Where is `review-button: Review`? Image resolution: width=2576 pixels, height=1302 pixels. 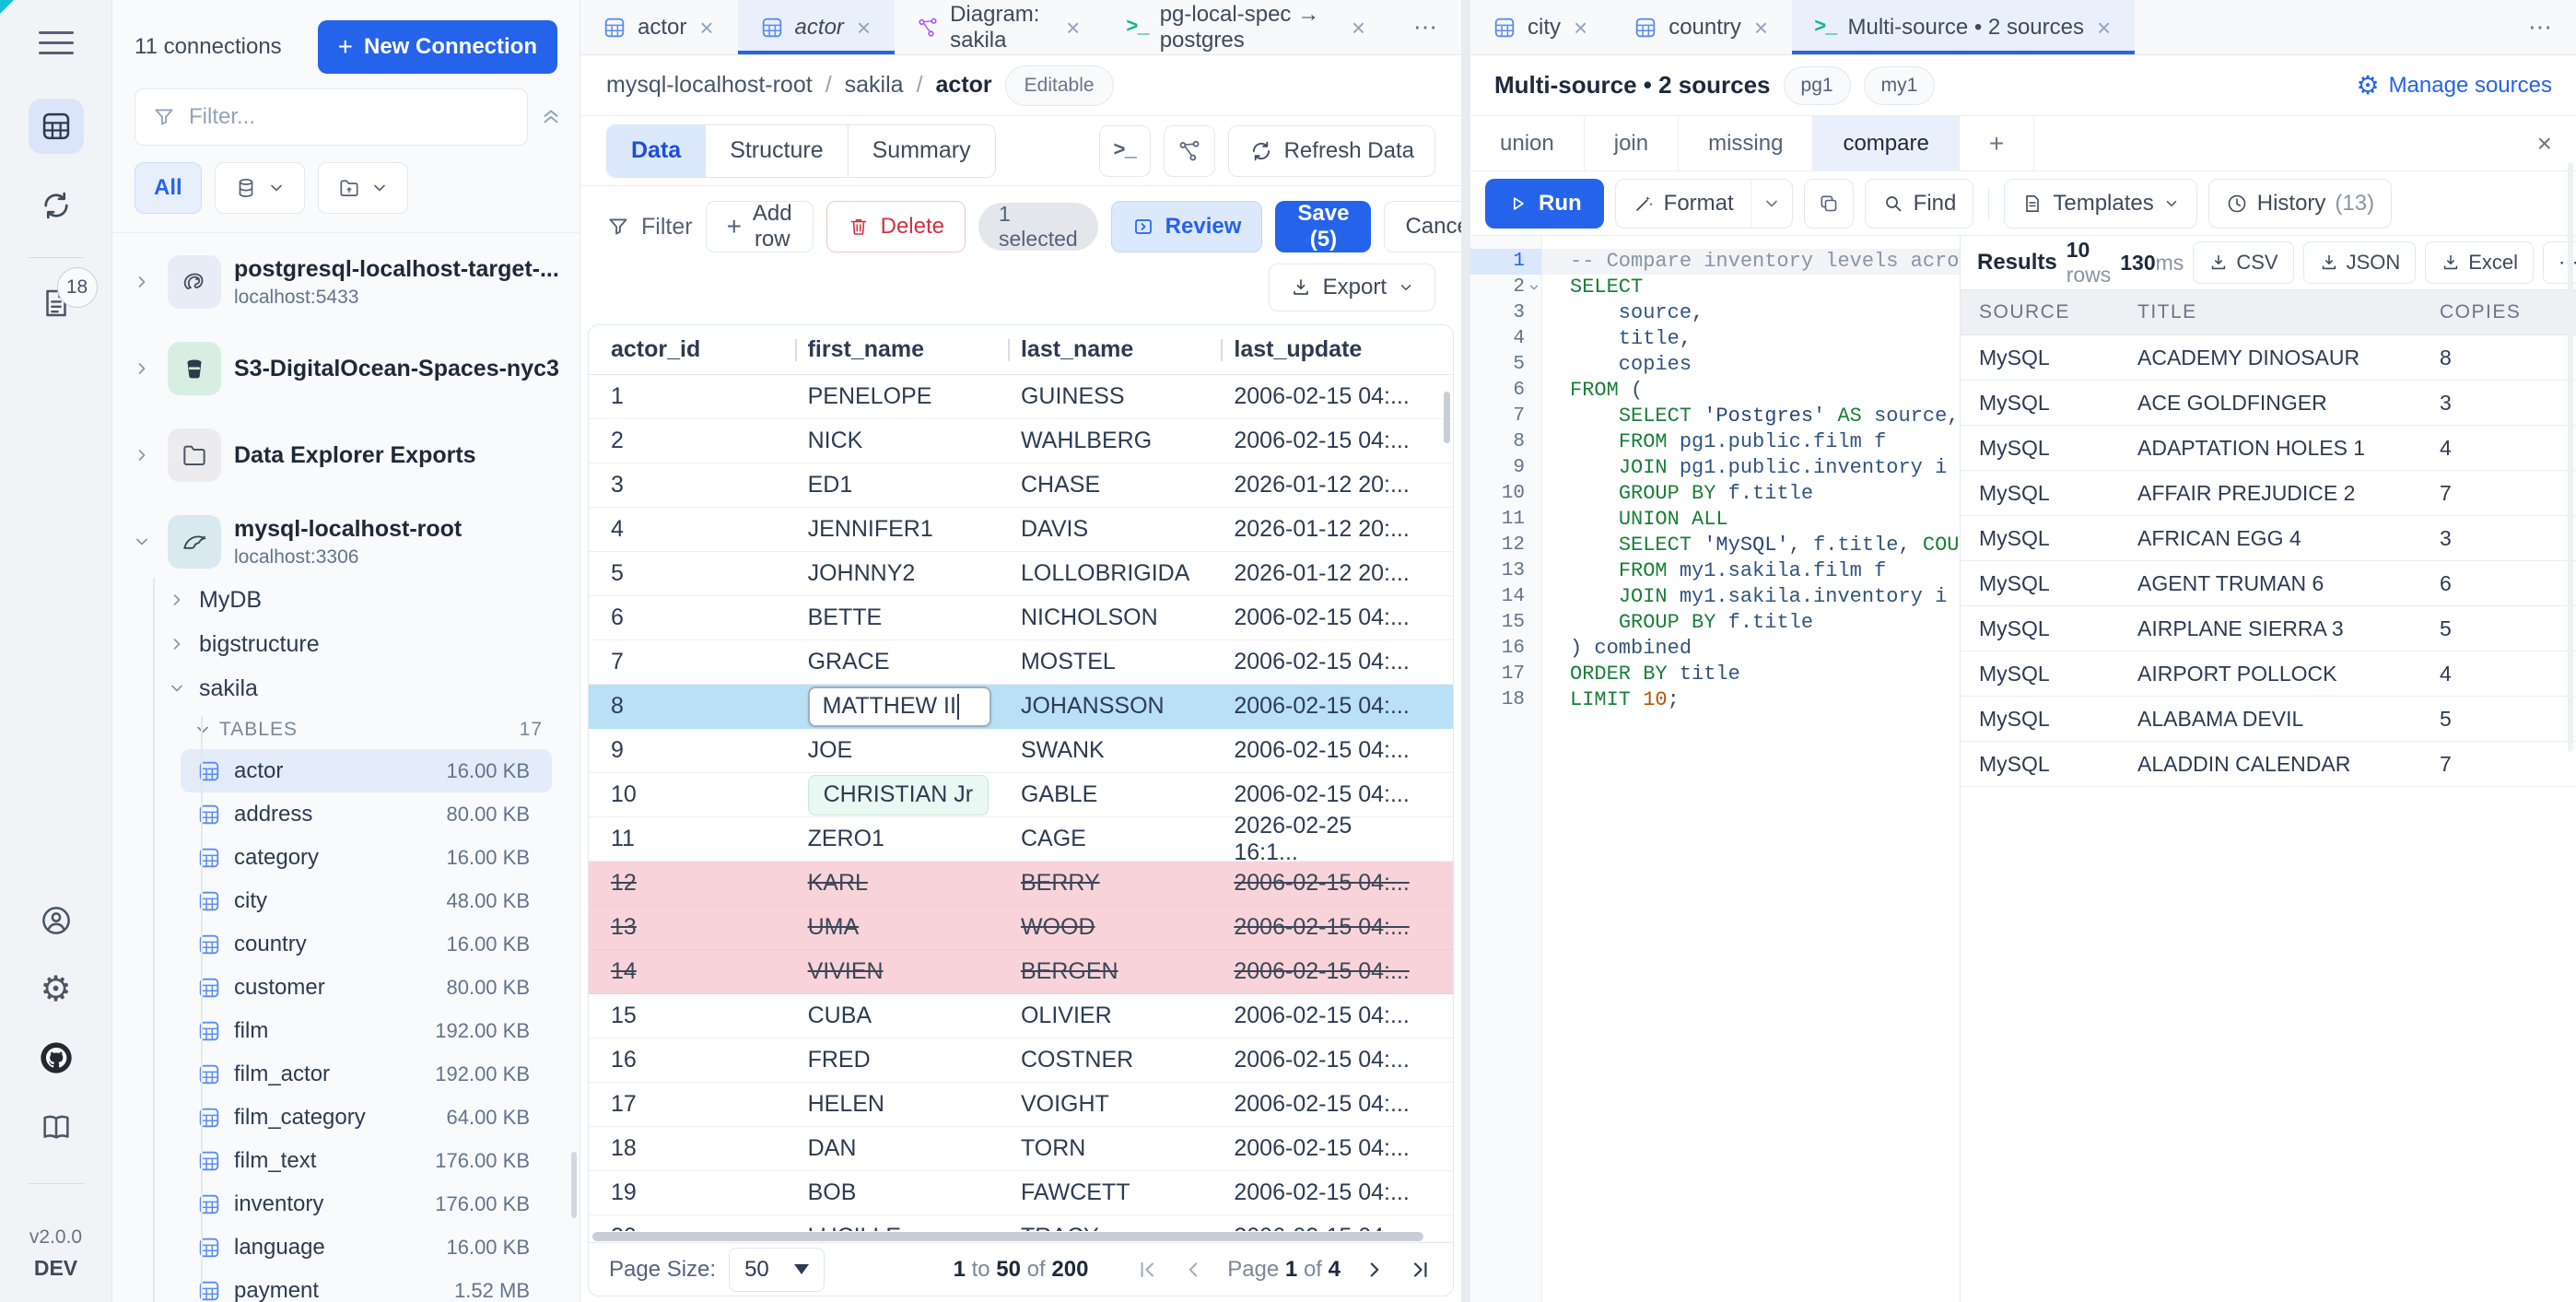 review-button: Review is located at coordinates (1186, 226).